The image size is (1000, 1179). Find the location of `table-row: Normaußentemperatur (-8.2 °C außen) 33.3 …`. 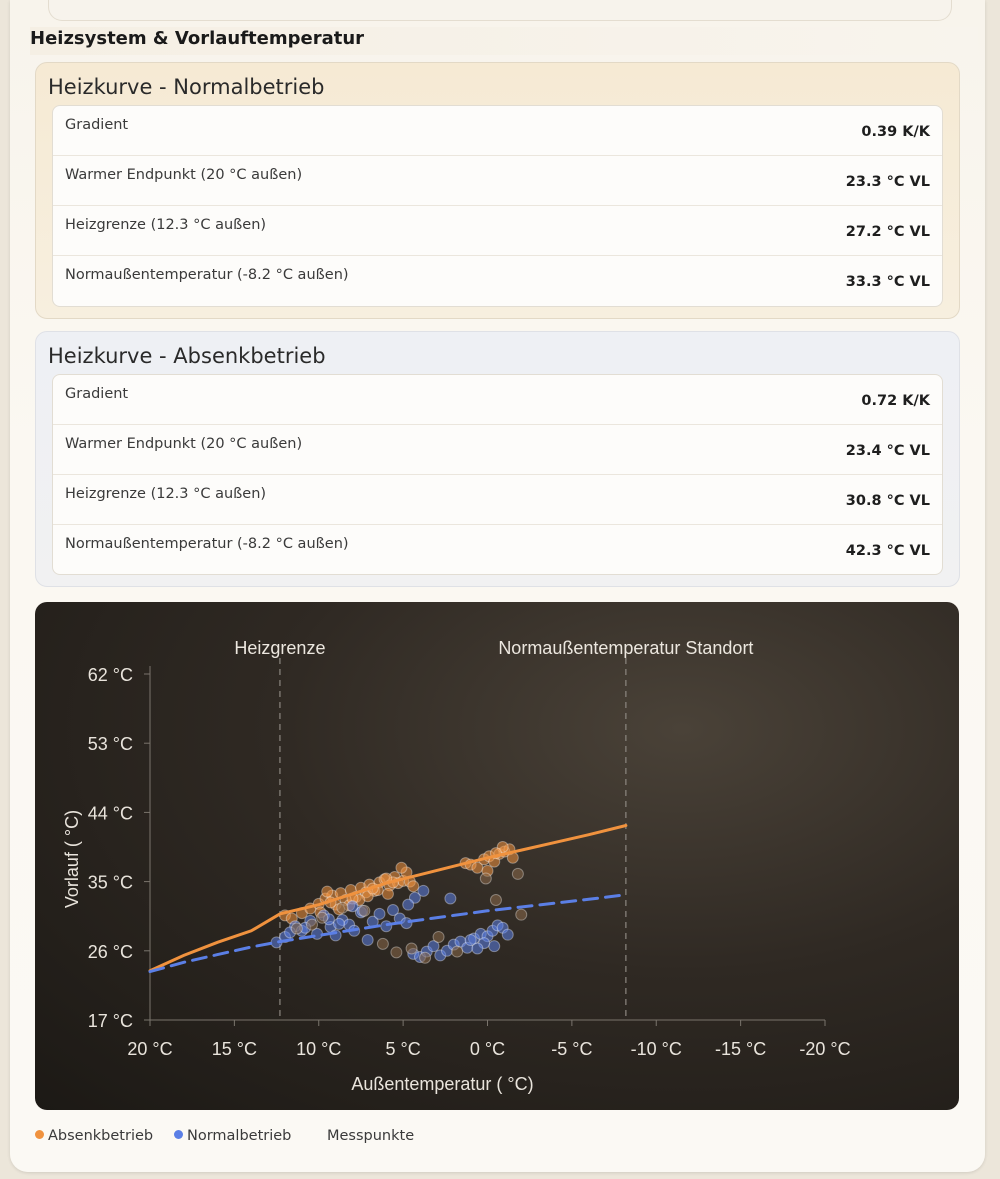

table-row: Normaußentemperatur (-8.2 °C außen) 33.3 … is located at coordinates (497, 280).